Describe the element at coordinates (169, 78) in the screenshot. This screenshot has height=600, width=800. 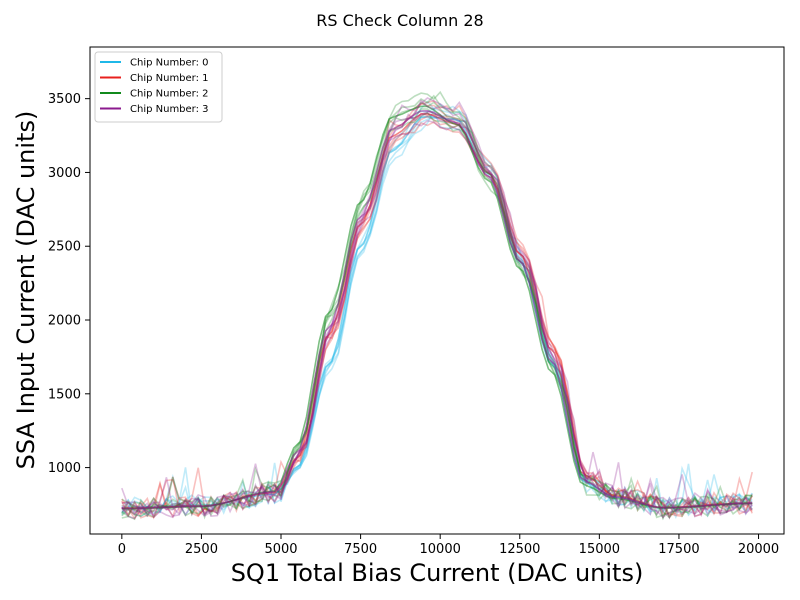
I see `legend-entry: Chip Number: 1` at that location.